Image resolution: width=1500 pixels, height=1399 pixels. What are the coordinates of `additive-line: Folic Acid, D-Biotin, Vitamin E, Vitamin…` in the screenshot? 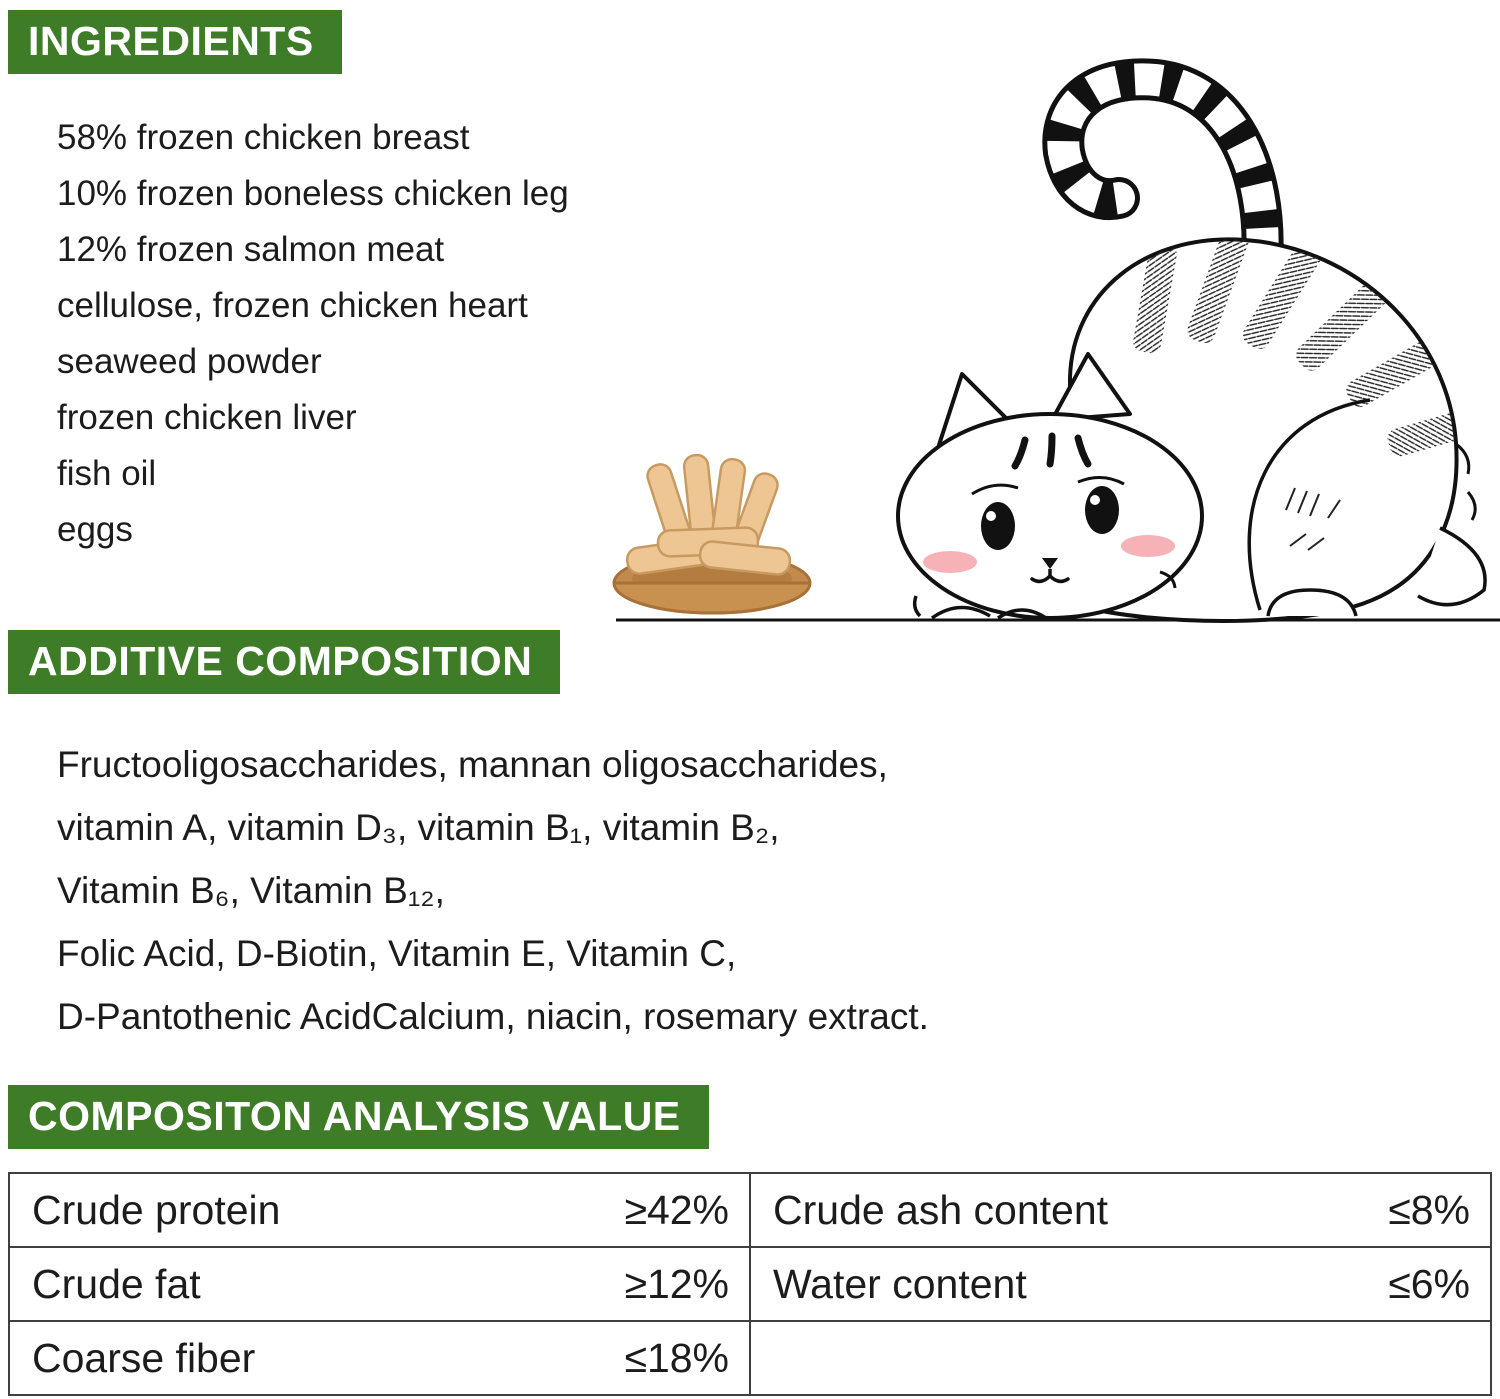 It's located at (397, 953).